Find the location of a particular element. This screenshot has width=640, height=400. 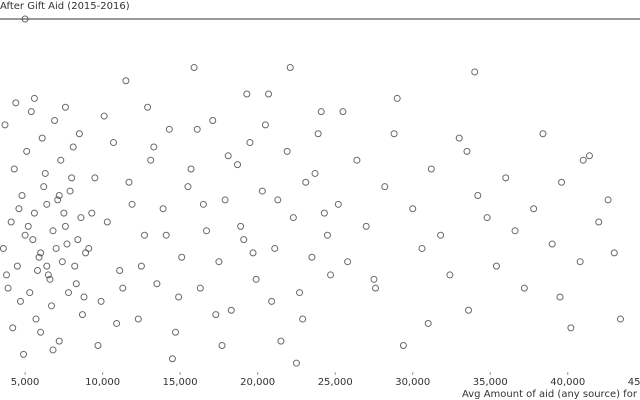

x-tick-label: 20,000 is located at coordinates (257, 382).